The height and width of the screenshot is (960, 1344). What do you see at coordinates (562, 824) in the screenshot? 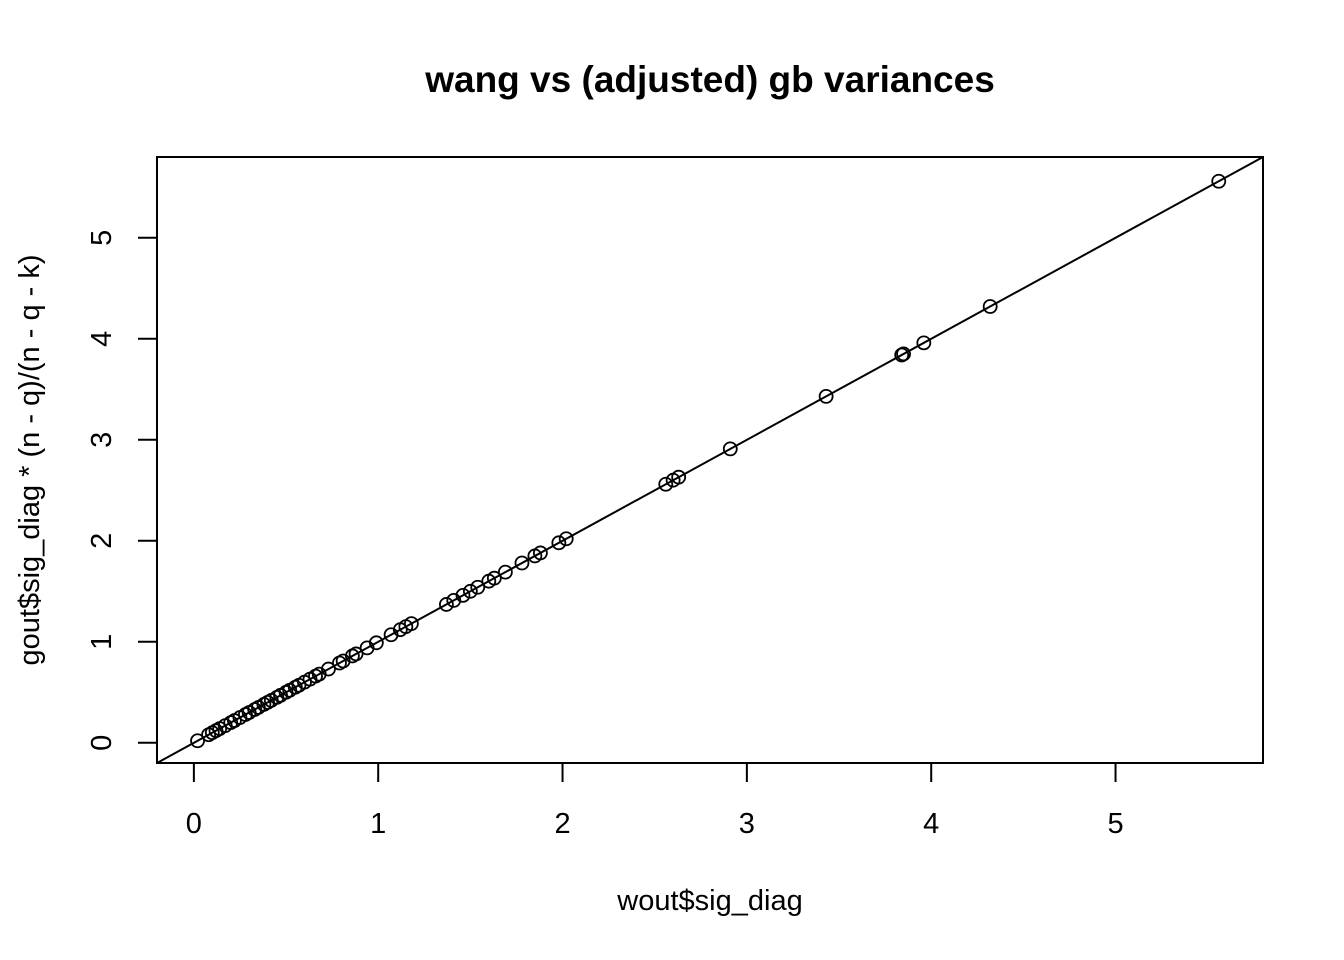
I see `x-tick-label: 2` at bounding box center [562, 824].